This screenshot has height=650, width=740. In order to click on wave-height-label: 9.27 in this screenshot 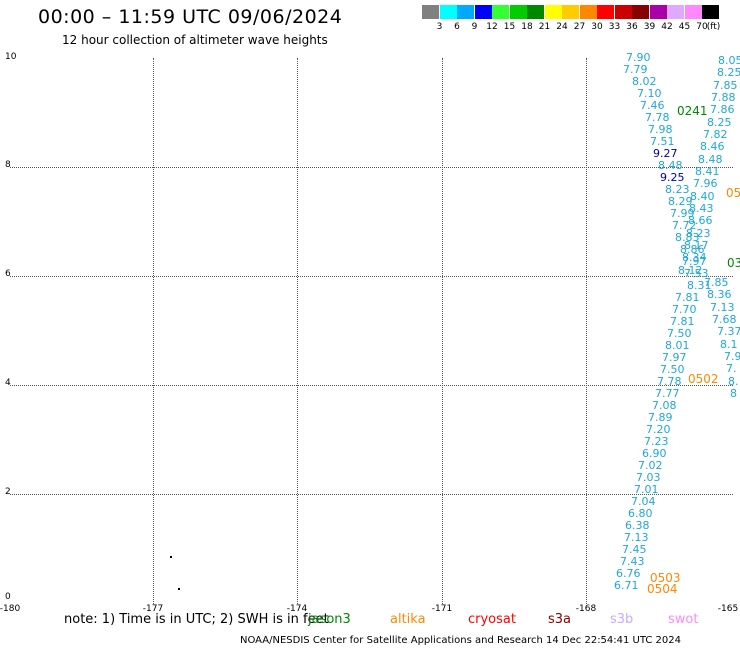, I will do `click(665, 153)`.